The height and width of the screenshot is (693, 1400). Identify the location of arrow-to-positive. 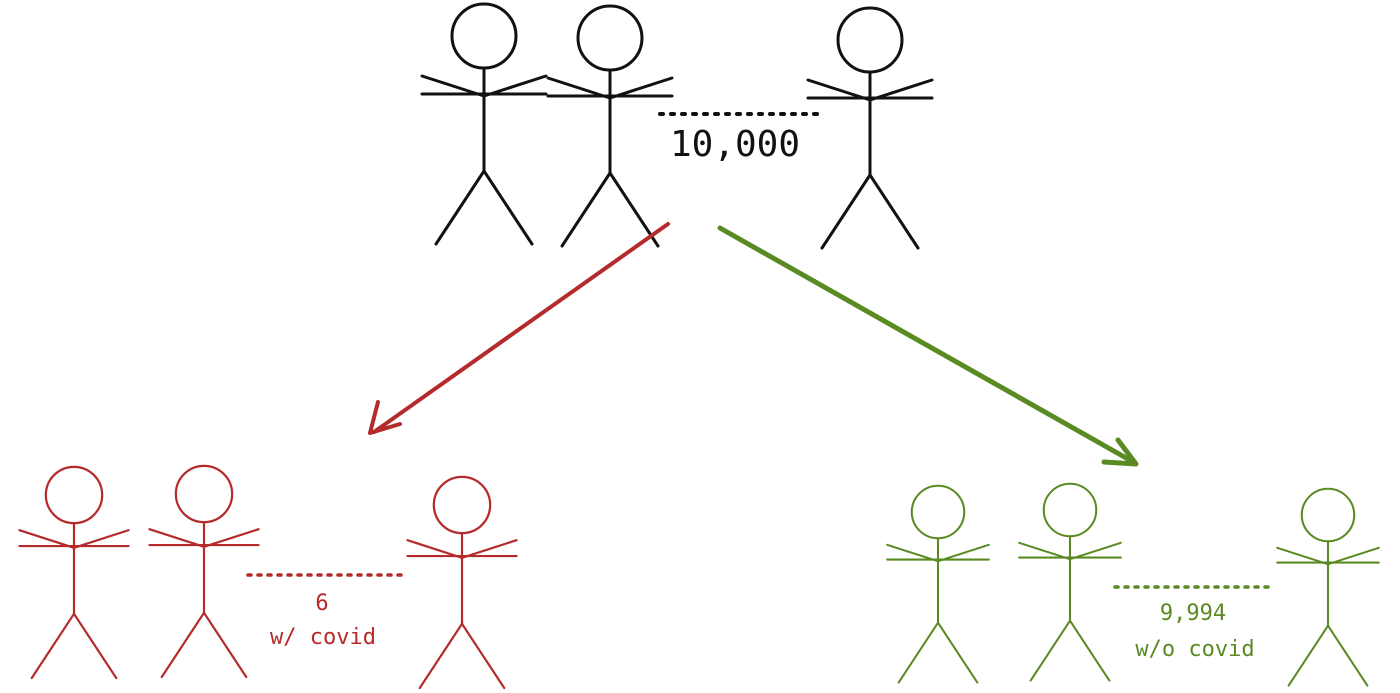
(519, 328).